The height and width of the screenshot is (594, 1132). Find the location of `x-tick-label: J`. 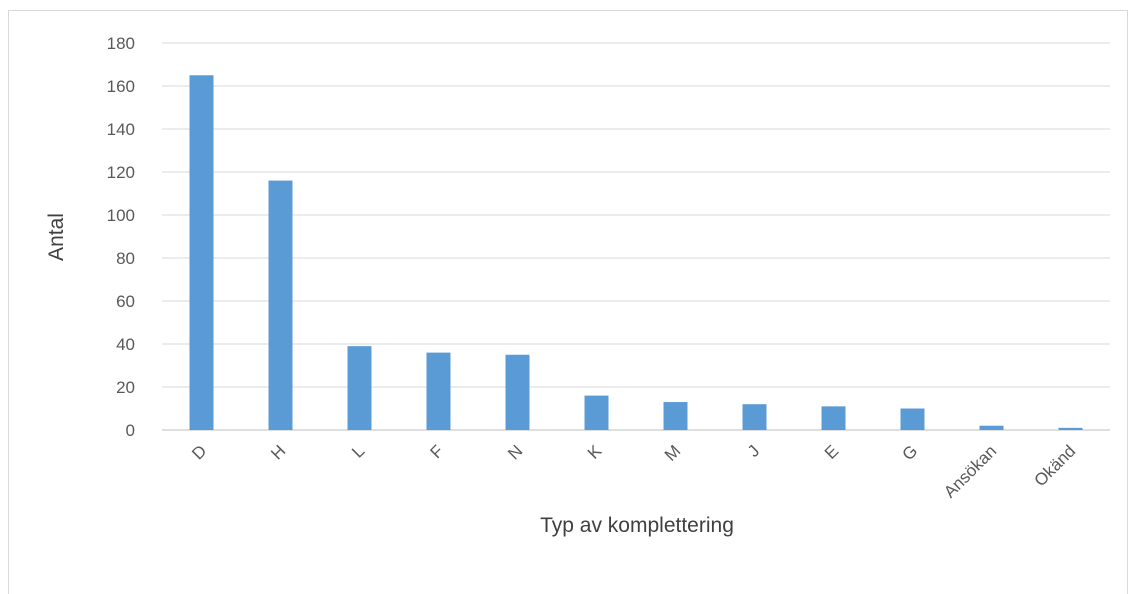

x-tick-label: J is located at coordinates (753, 450).